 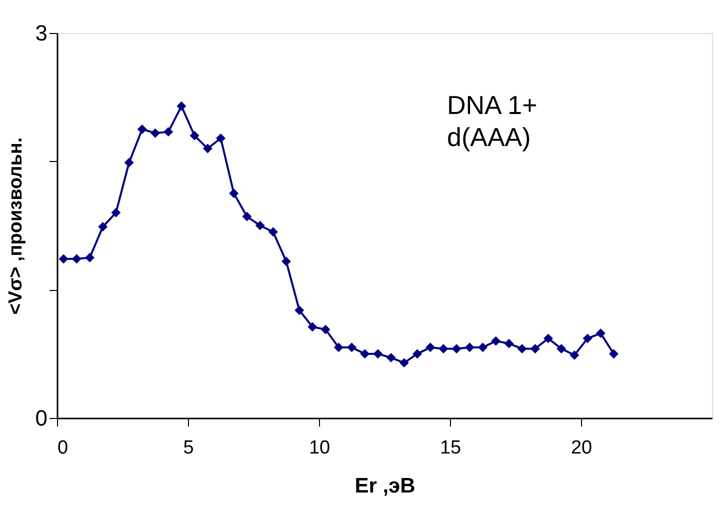 What do you see at coordinates (41, 33) in the screenshot?
I see `y-tick-label: 3` at bounding box center [41, 33].